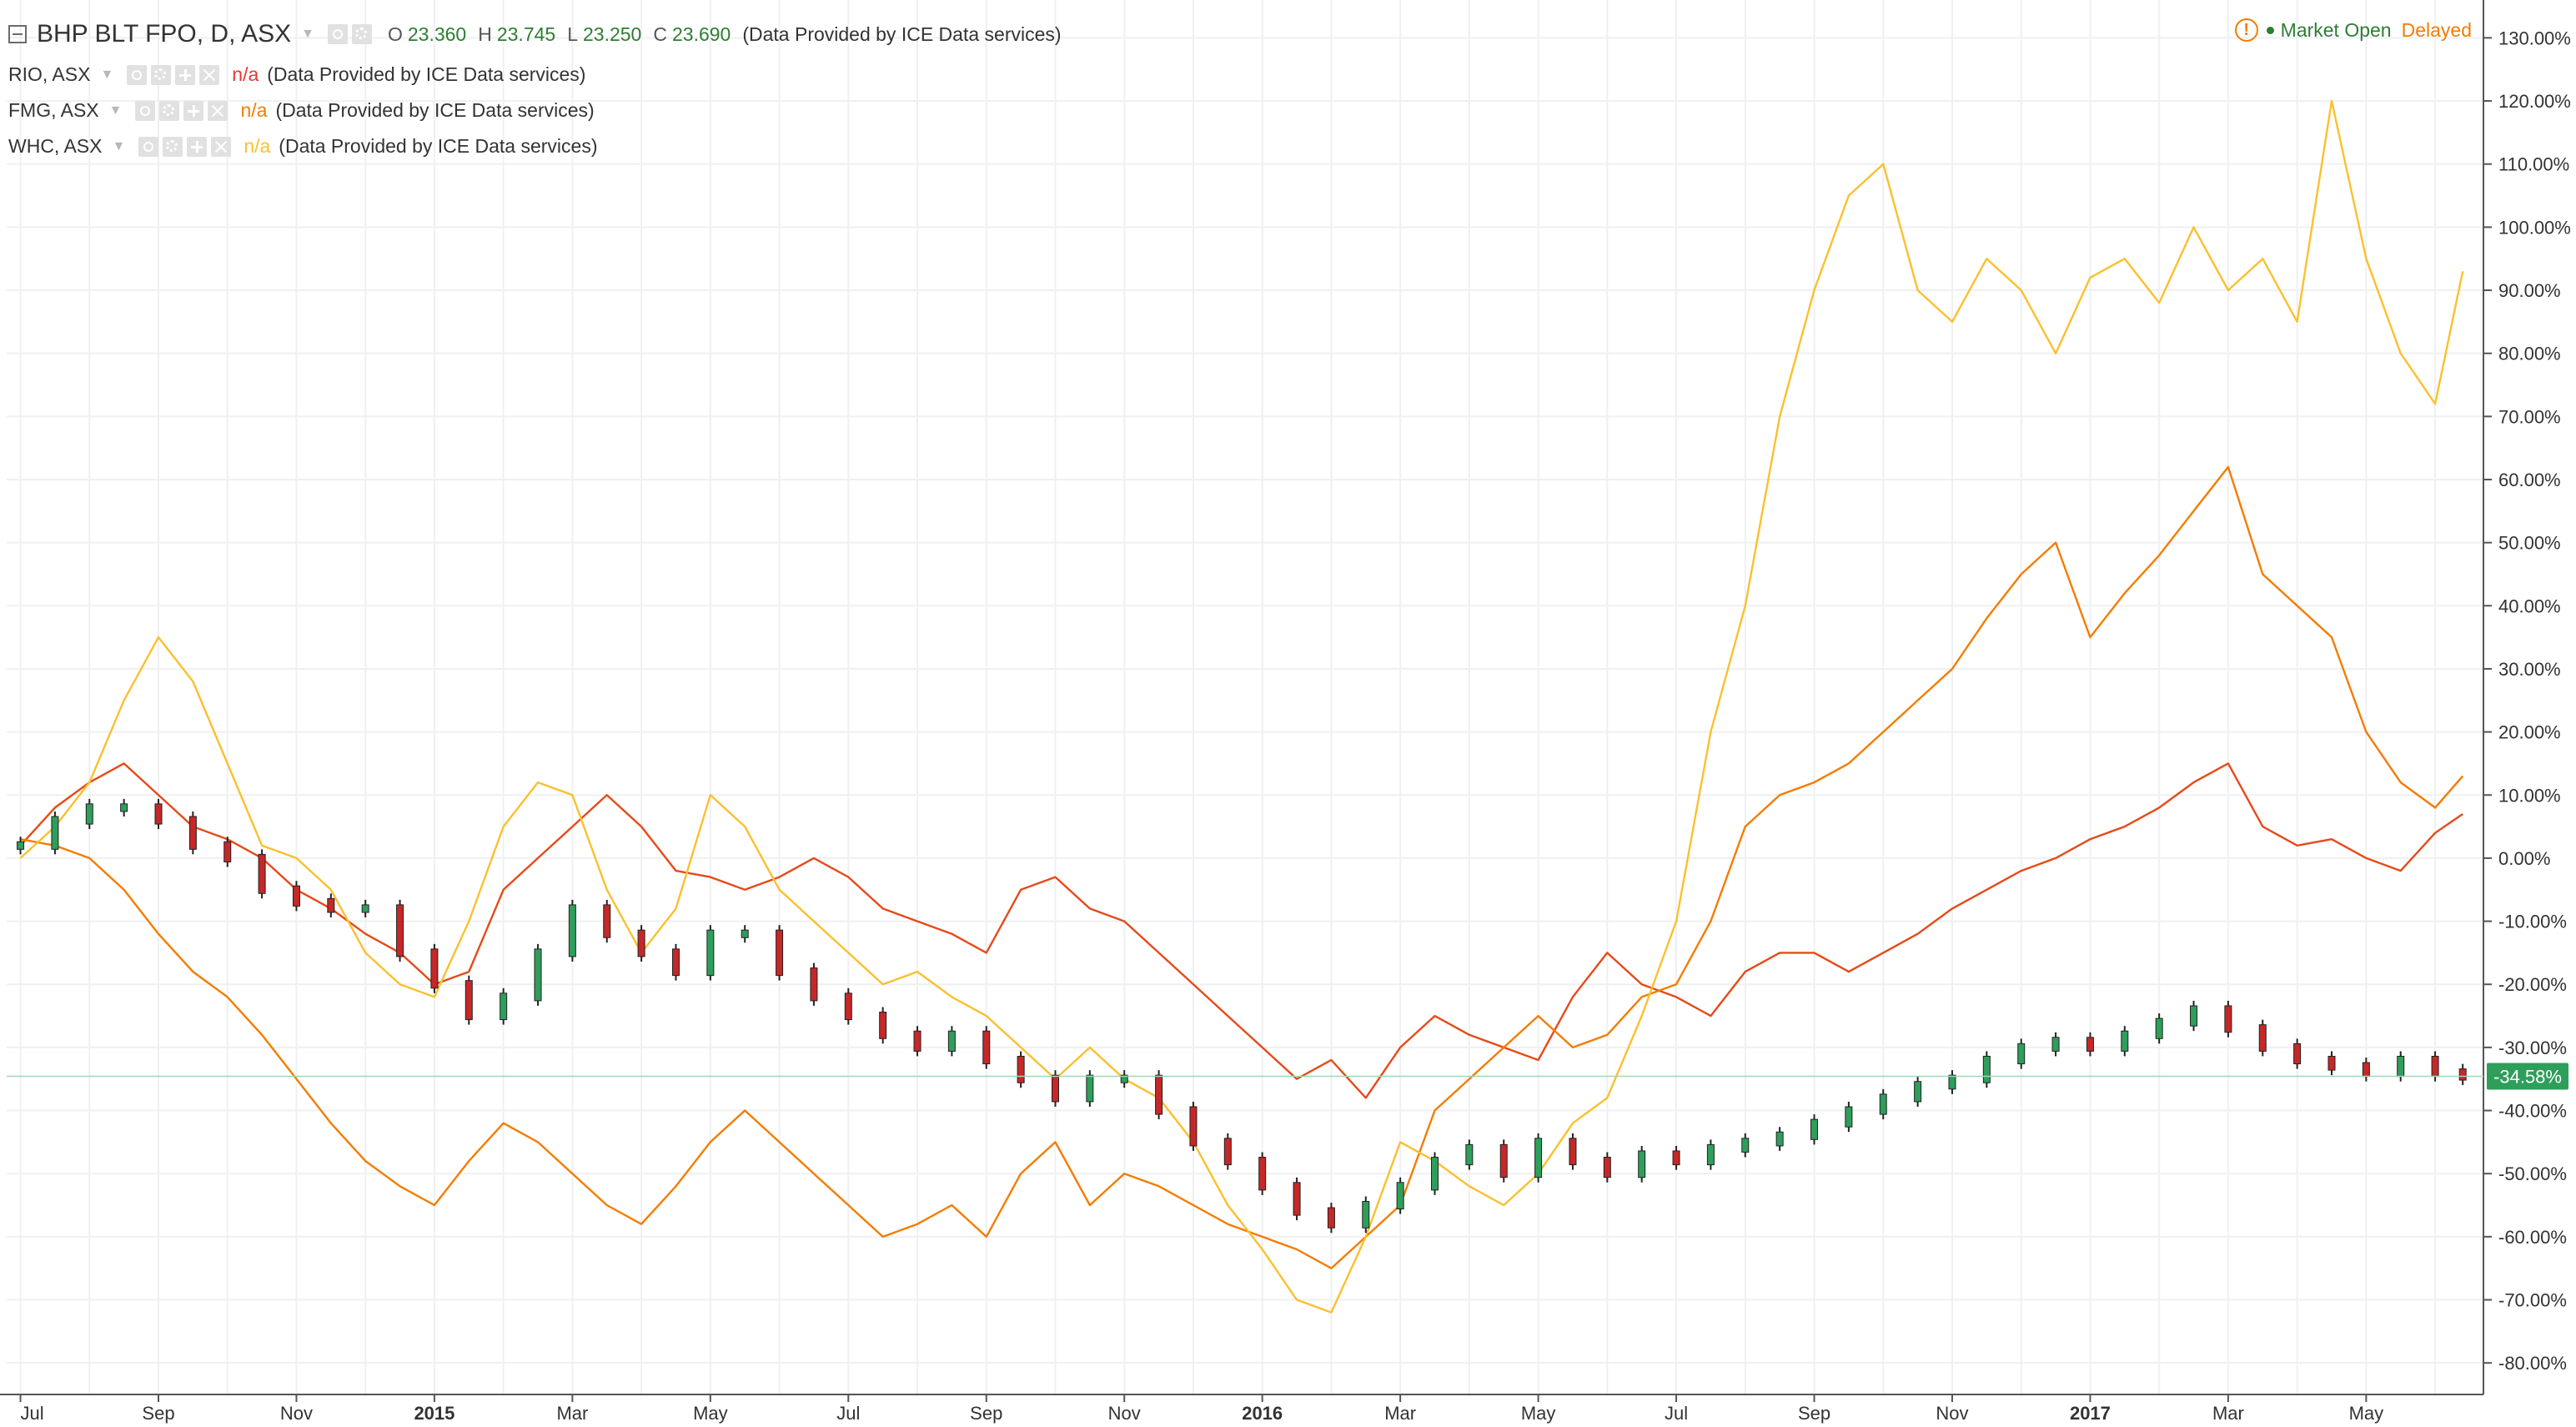 The image size is (2576, 1427). Describe the element at coordinates (2246, 30) in the screenshot. I see `exclamation-circle-icon: !` at that location.